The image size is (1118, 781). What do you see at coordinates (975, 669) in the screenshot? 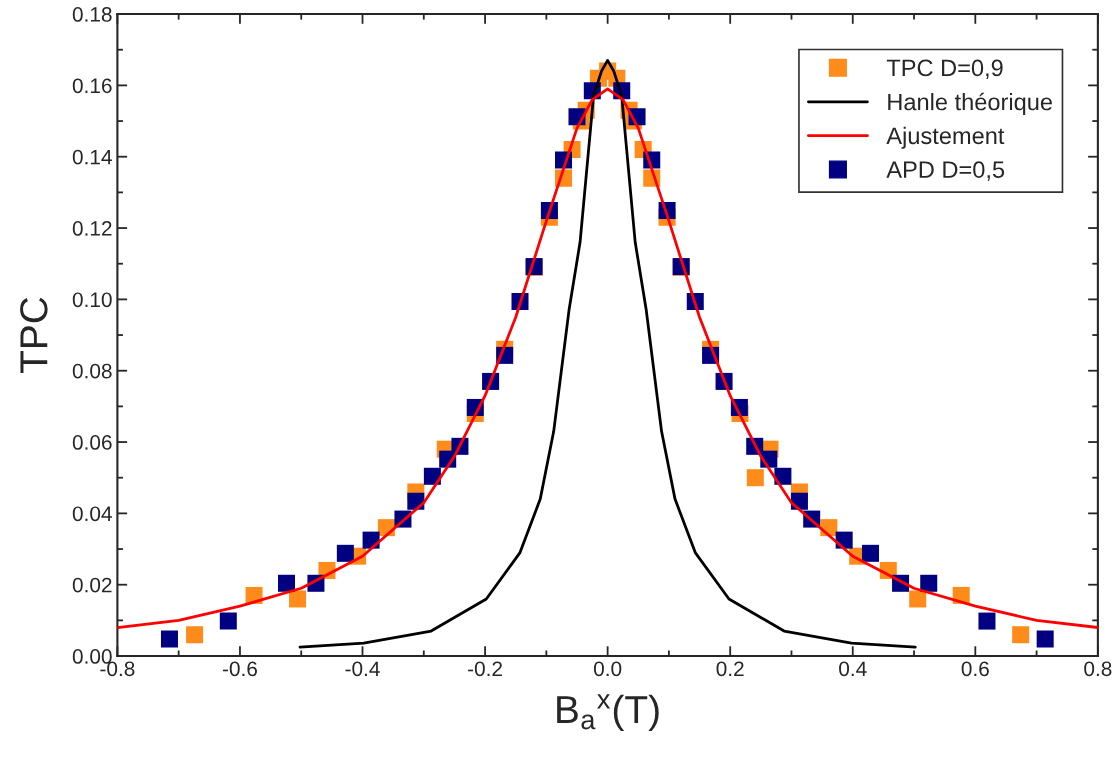
I see `x-tick-label: 0.6` at bounding box center [975, 669].